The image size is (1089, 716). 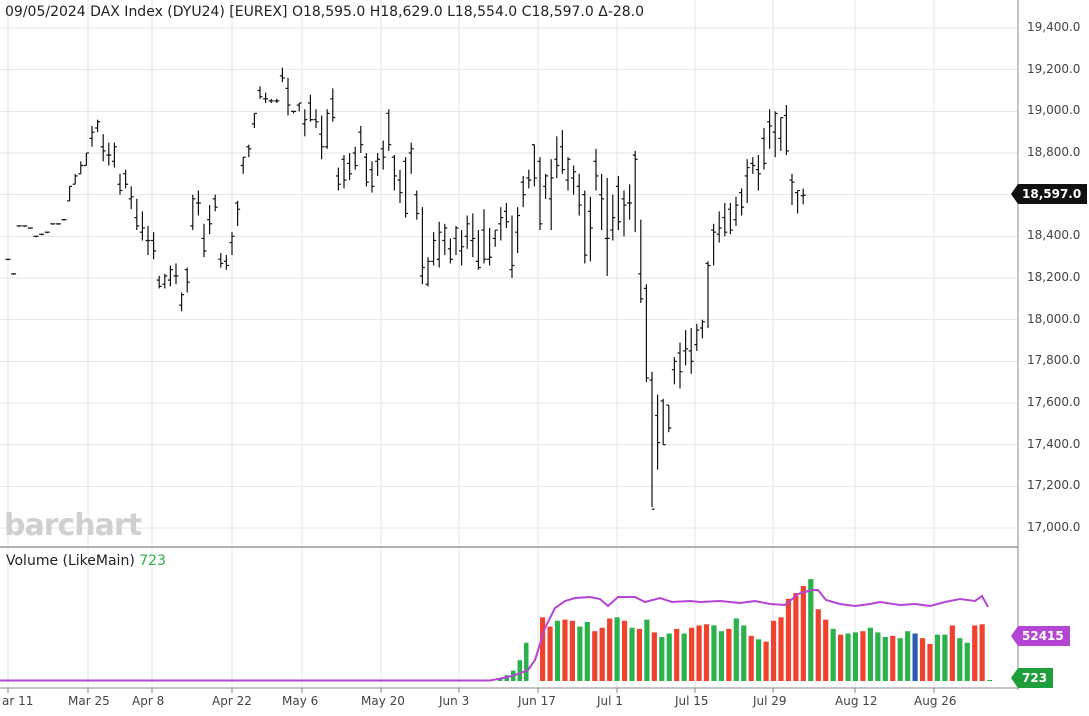 I want to click on y-tick-label: 19,000.0, so click(x=1054, y=110).